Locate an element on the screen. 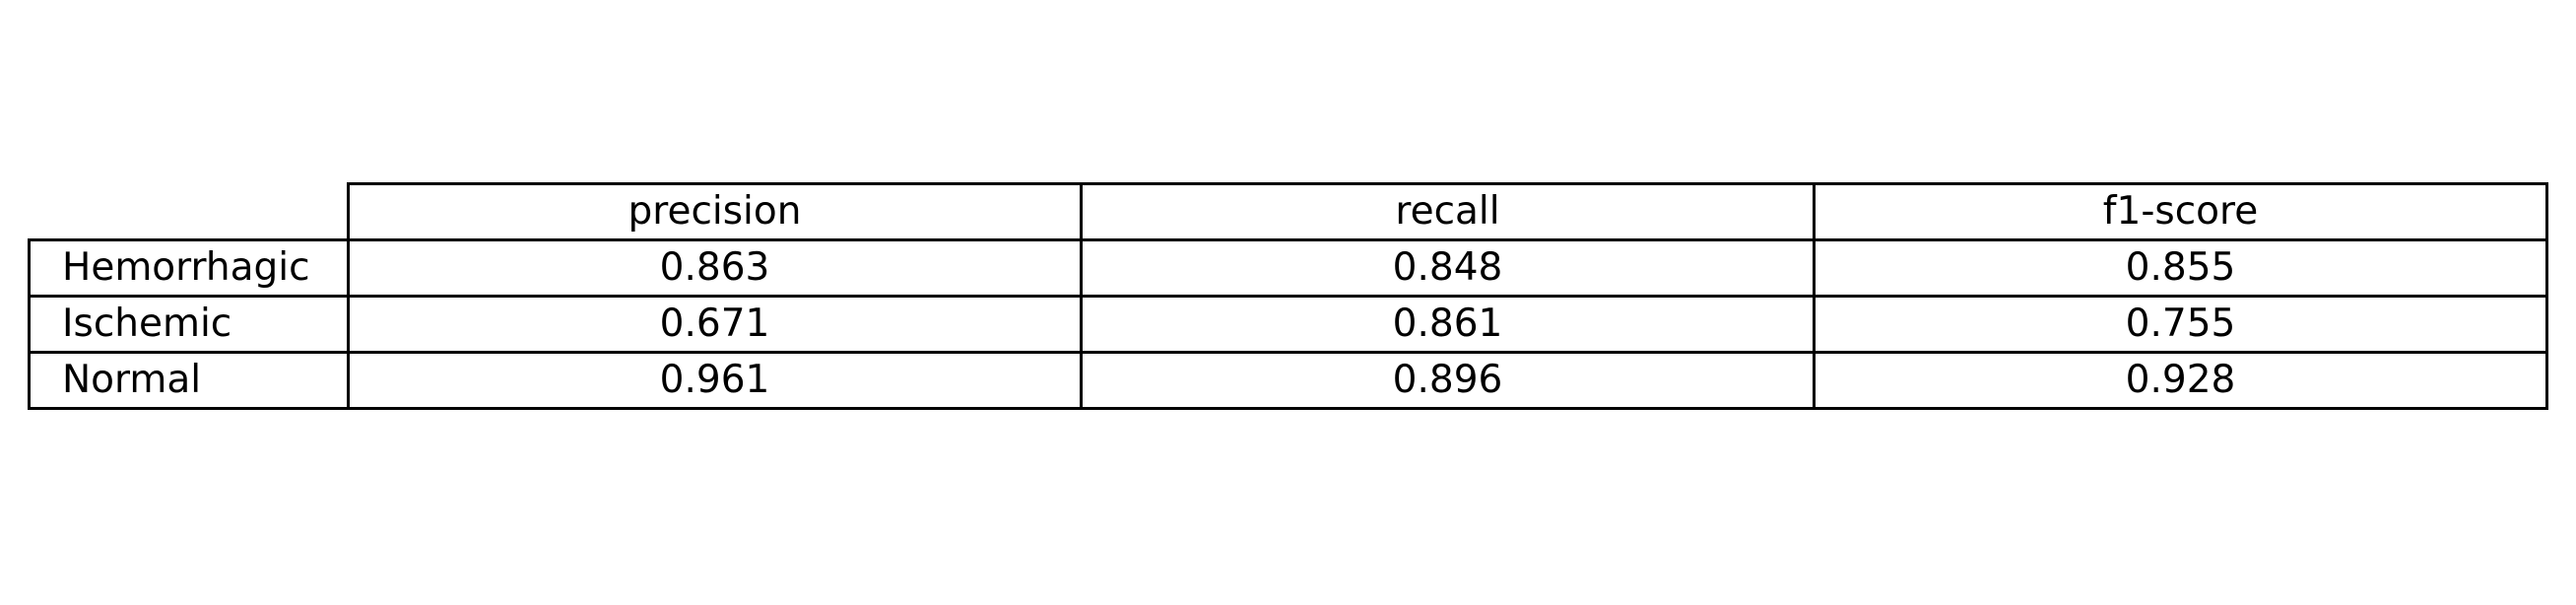 Image resolution: width=2576 pixels, height=605 pixels. header-row: precision recall f1-score is located at coordinates (1288, 211).